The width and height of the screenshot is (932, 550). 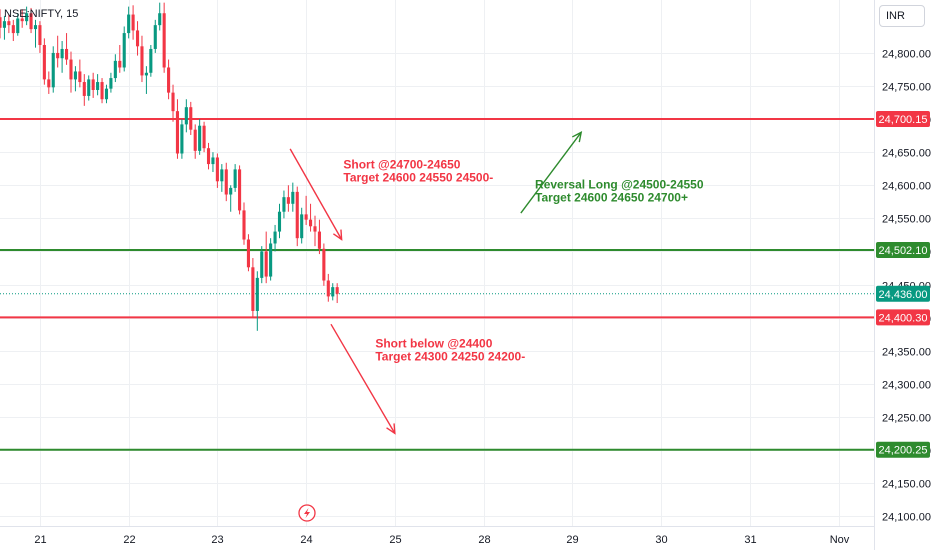 I want to click on x-tick-label: 23, so click(x=217, y=540).